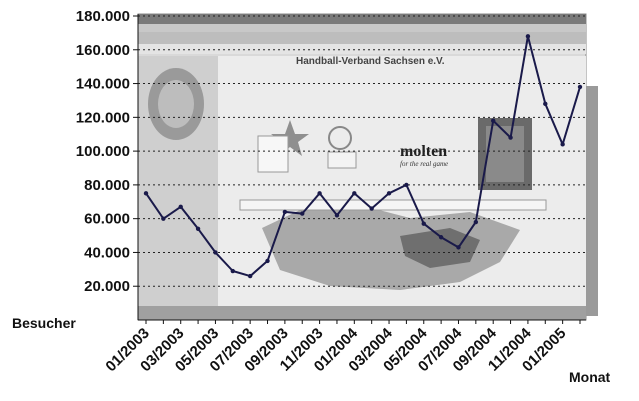  What do you see at coordinates (103, 84) in the screenshot?
I see `y-tick-label: 140.000` at bounding box center [103, 84].